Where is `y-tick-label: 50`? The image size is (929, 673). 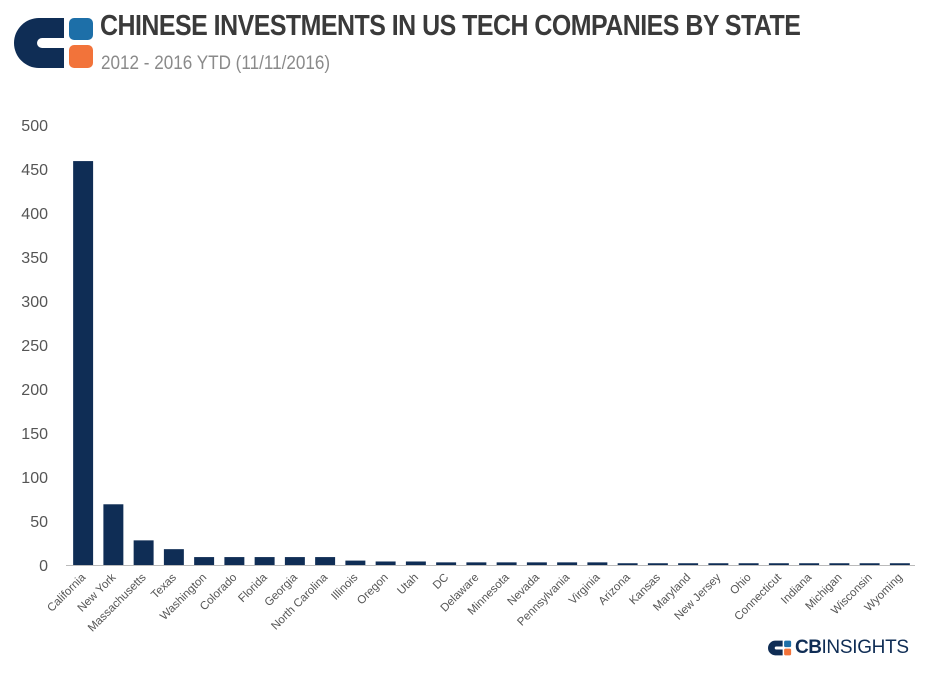 y-tick-label: 50 is located at coordinates (39, 522).